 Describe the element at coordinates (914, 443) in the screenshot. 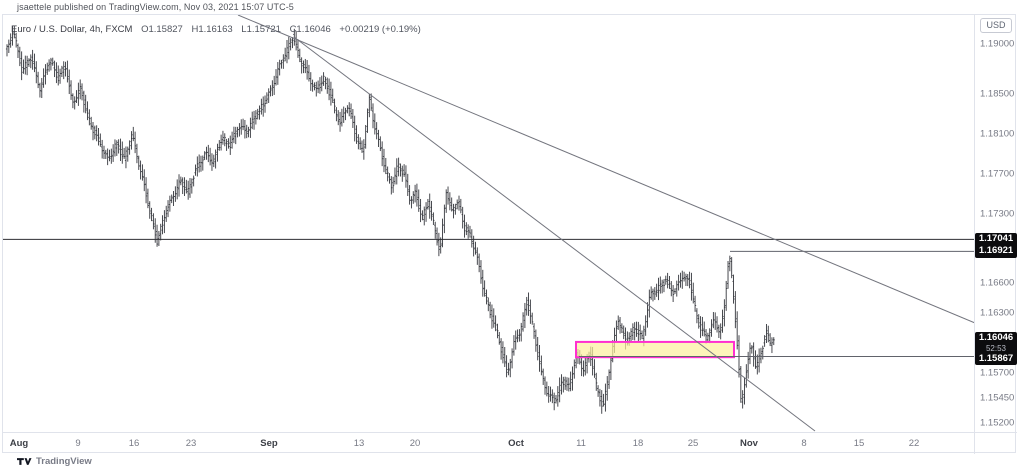

I see `time-tick-label: 22` at that location.